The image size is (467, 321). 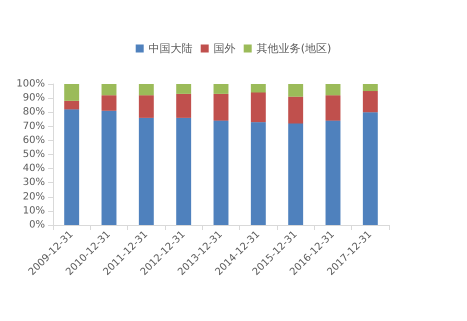 What do you see at coordinates (33, 98) in the screenshot?
I see `y-tick-label: 90%` at bounding box center [33, 98].